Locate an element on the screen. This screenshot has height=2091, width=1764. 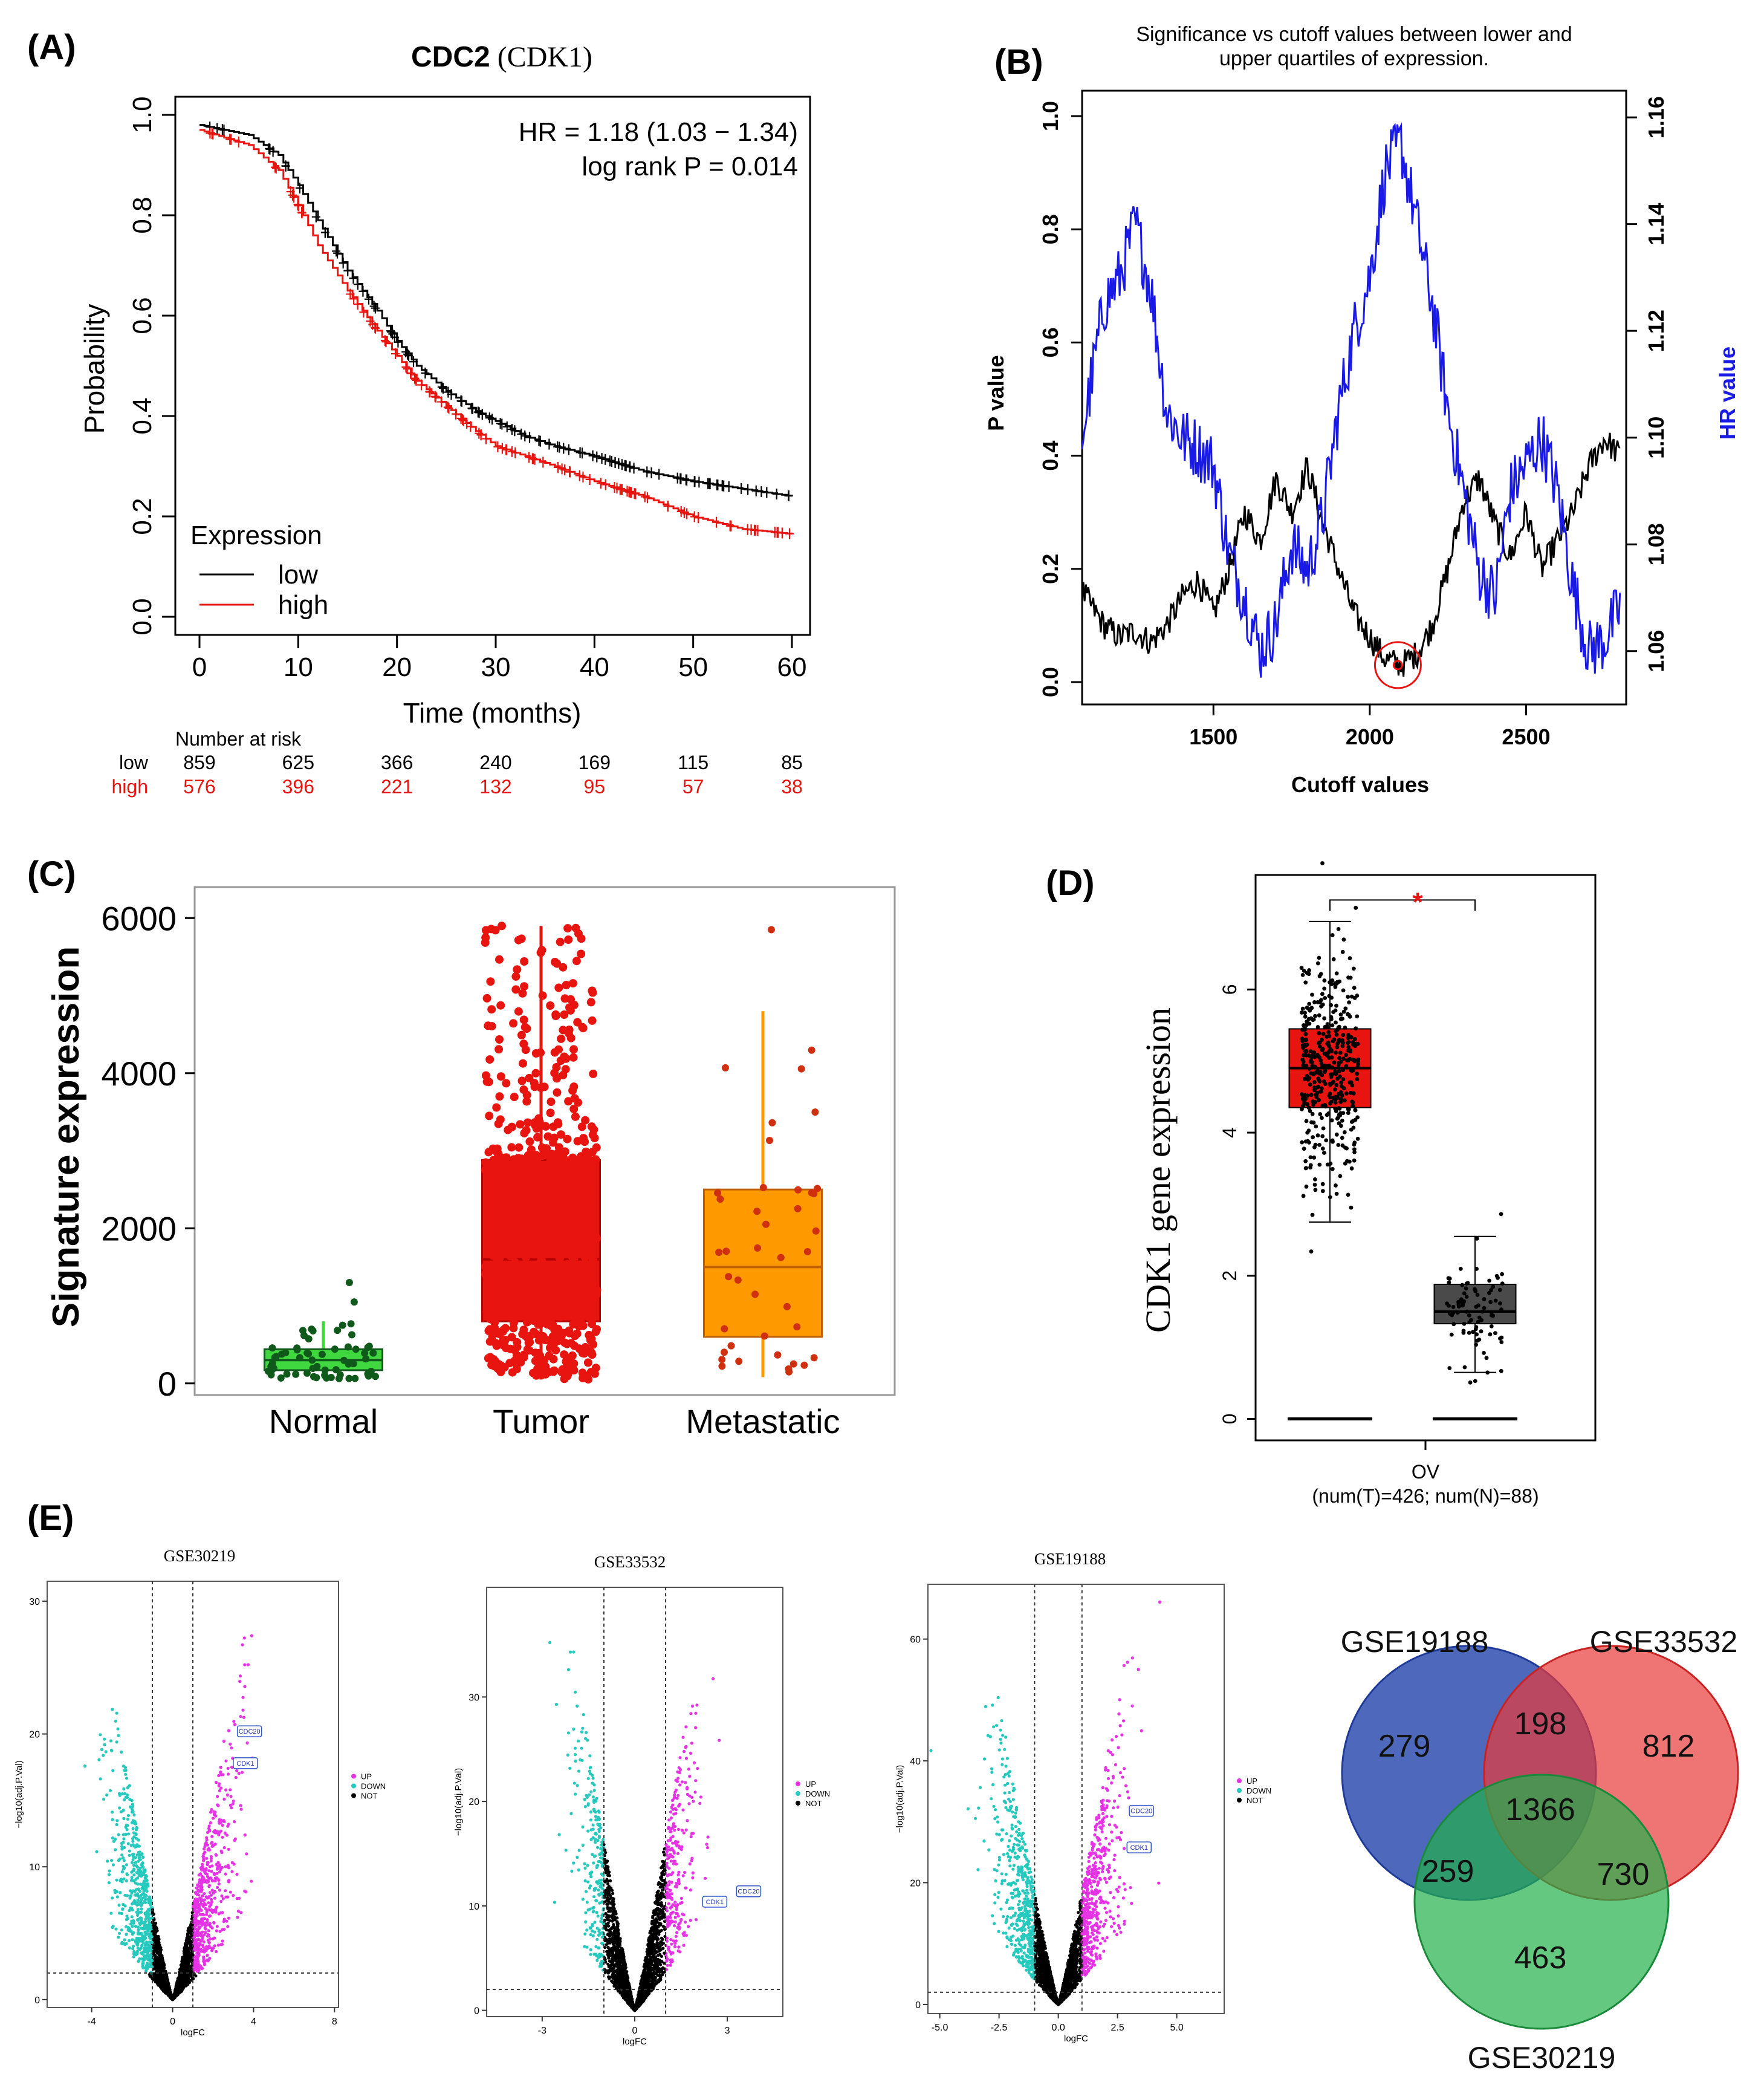
risk-value-high: 38 is located at coordinates (792, 787).